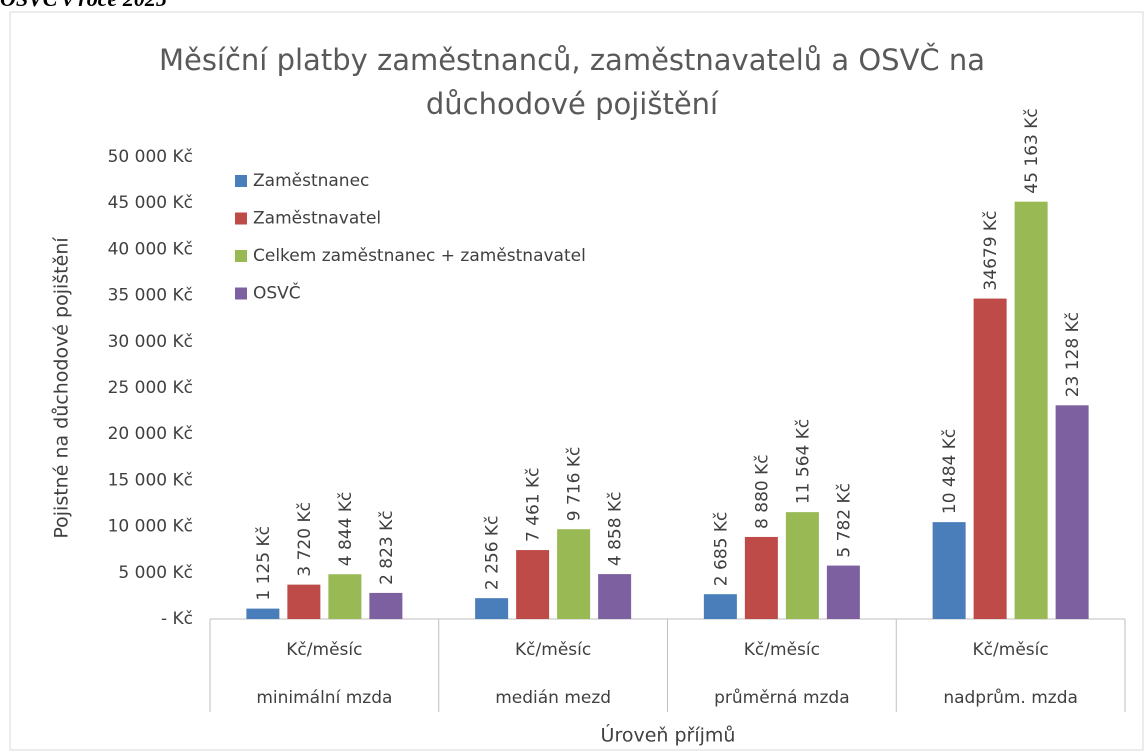 Image resolution: width=1144 pixels, height=751 pixels. I want to click on y-tick-label: 40 000 Kč, so click(150, 249).